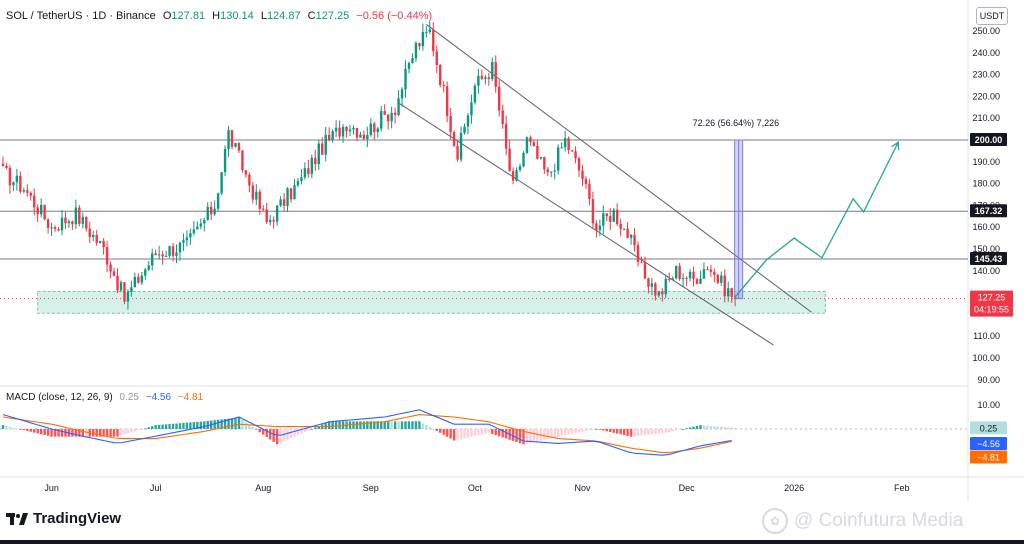 The height and width of the screenshot is (544, 1024). Describe the element at coordinates (431, 302) in the screenshot. I see `support-zone` at that location.